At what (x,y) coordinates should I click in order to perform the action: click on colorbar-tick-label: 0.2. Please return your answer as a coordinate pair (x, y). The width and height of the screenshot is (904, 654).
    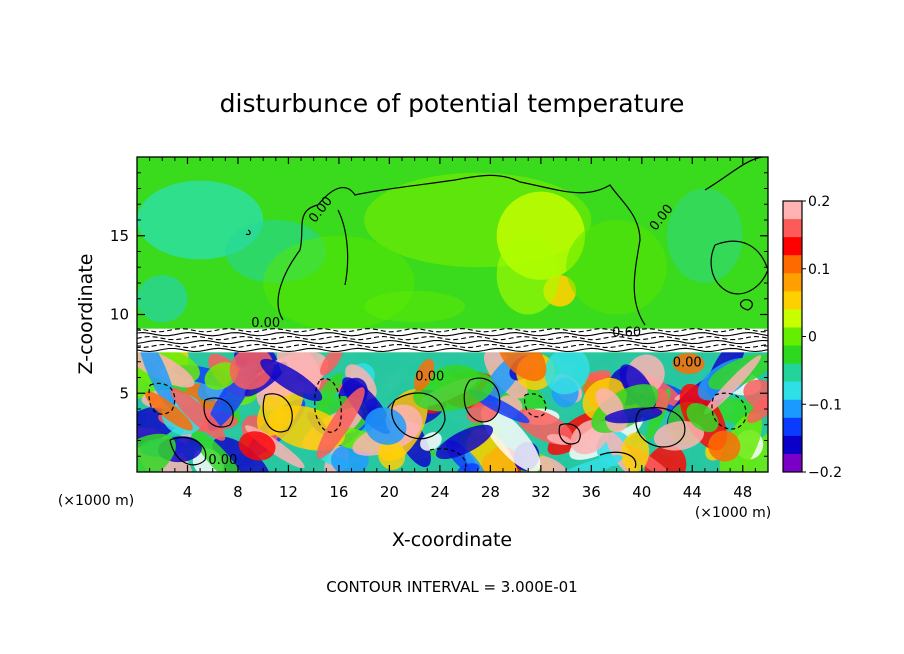
    Looking at the image, I should click on (819, 202).